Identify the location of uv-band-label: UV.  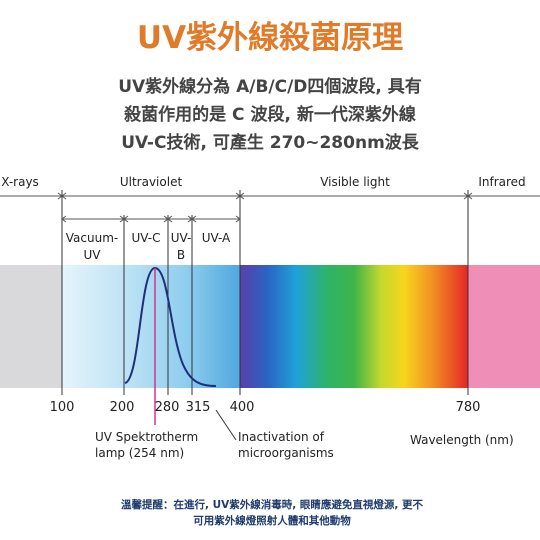
(93, 255).